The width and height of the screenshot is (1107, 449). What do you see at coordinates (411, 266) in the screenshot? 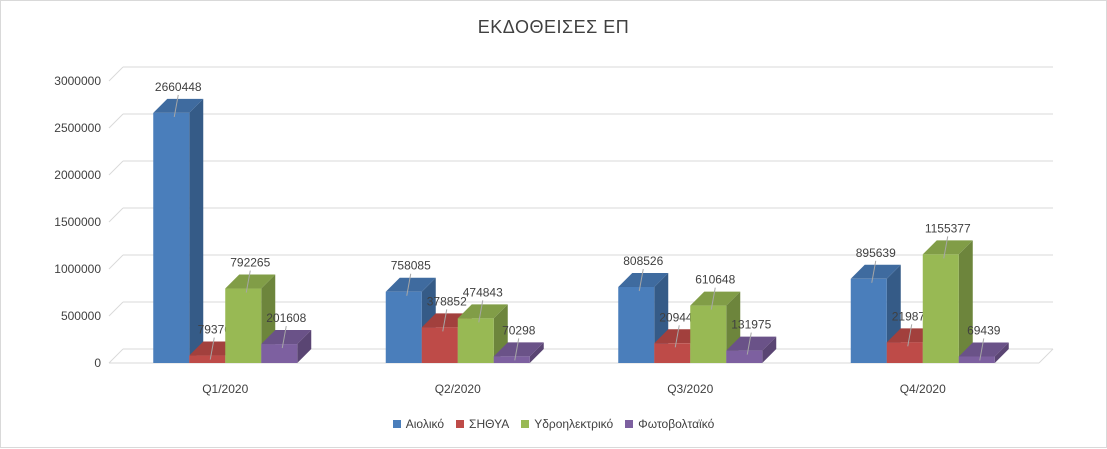
I see `data-label: 758085` at bounding box center [411, 266].